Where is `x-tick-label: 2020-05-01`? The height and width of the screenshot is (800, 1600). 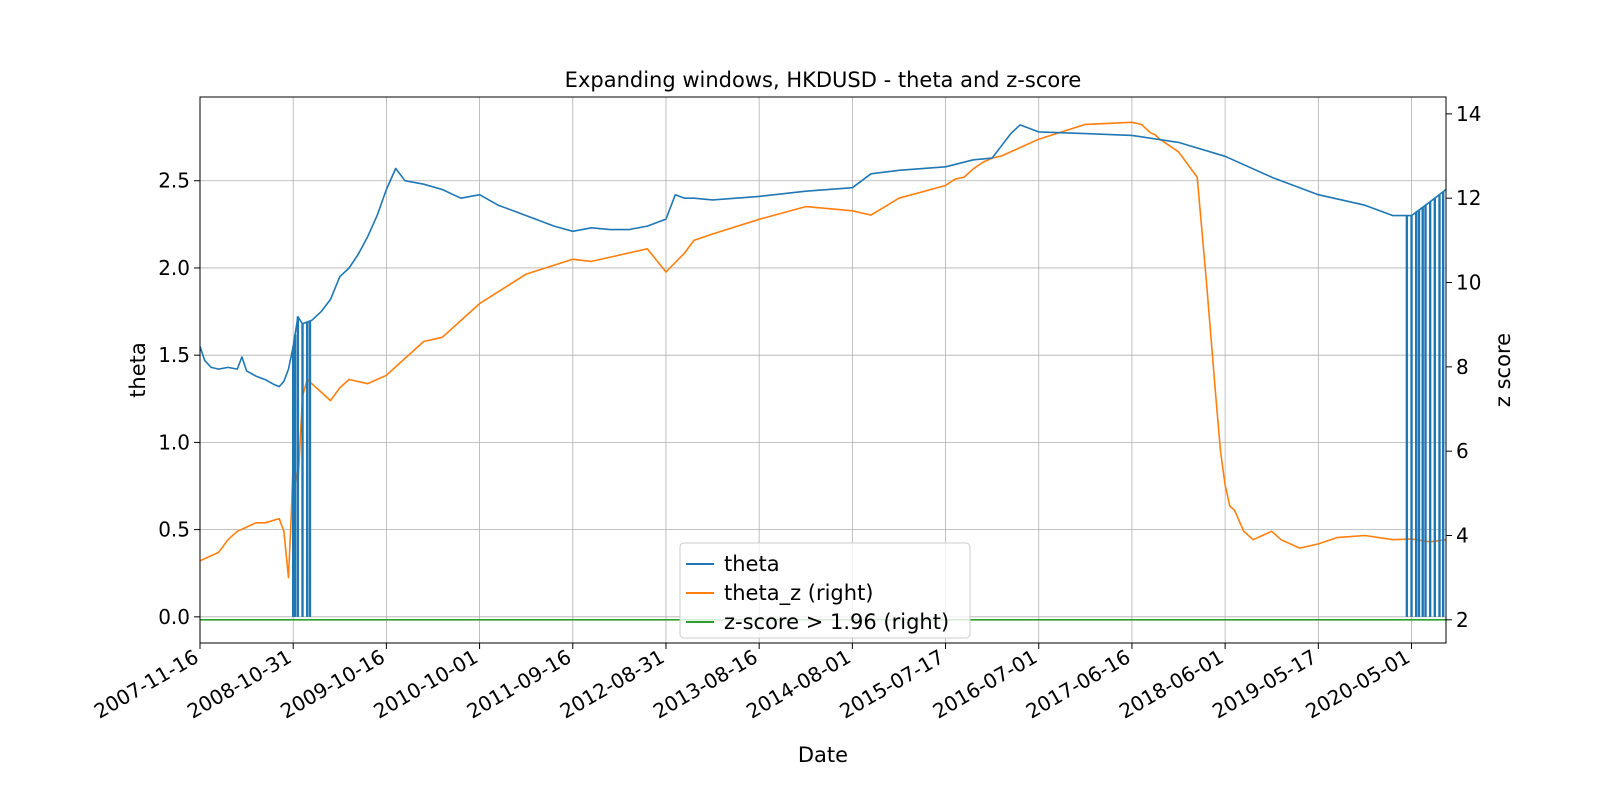 x-tick-label: 2020-05-01 is located at coordinates (1357, 684).